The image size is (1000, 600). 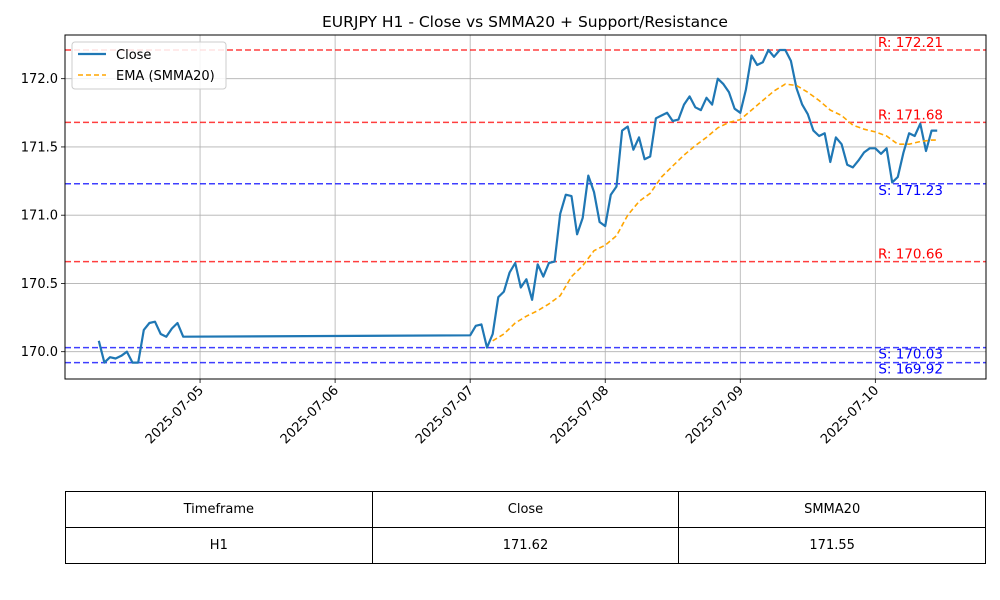 I want to click on table-cell: H1, so click(x=219, y=545).